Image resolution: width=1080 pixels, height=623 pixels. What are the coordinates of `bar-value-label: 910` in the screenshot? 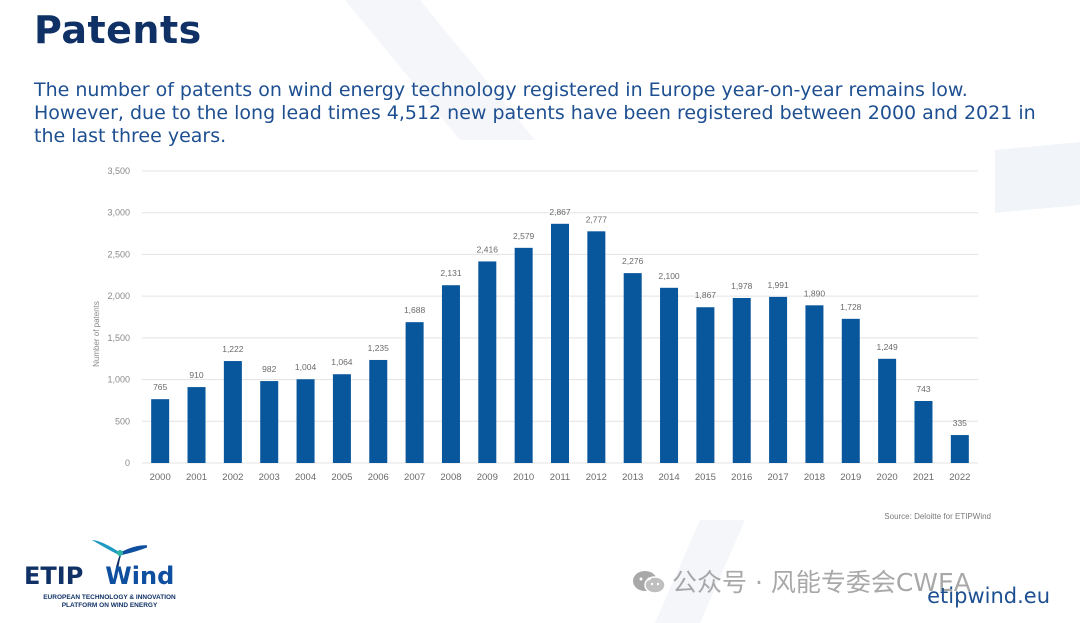 It's located at (196, 375).